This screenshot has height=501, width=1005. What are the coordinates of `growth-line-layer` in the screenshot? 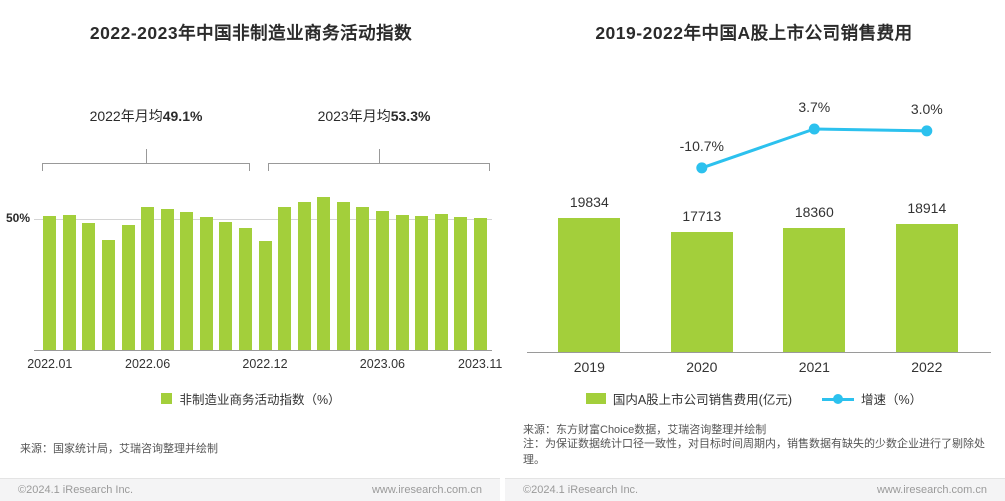 It's located at (814, 148).